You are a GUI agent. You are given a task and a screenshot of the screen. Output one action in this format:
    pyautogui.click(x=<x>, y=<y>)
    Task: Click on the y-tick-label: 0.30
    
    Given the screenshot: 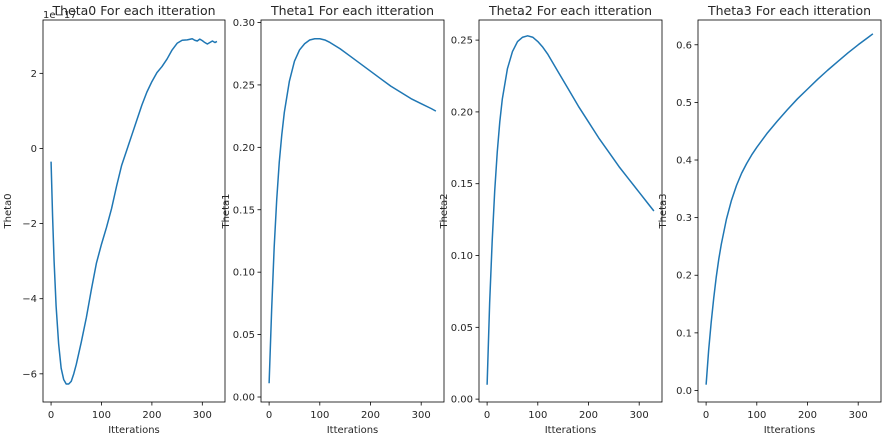 What is the action you would take?
    pyautogui.click(x=244, y=23)
    